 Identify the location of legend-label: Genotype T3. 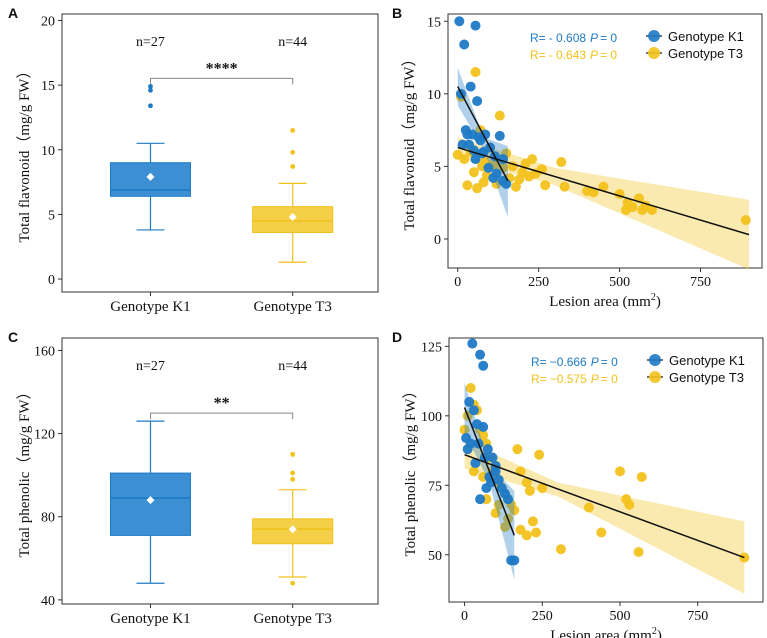
(705, 53).